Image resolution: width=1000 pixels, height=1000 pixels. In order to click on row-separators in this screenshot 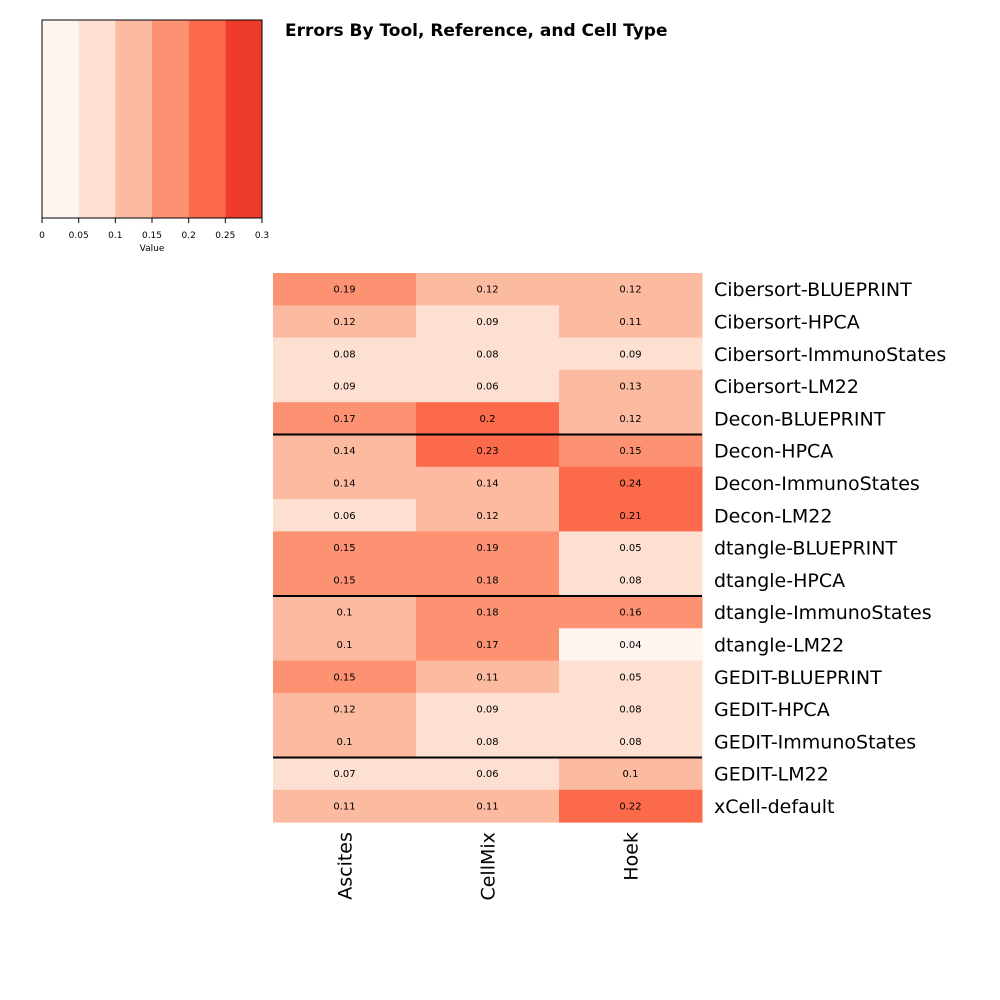, I will do `click(487, 596)`.